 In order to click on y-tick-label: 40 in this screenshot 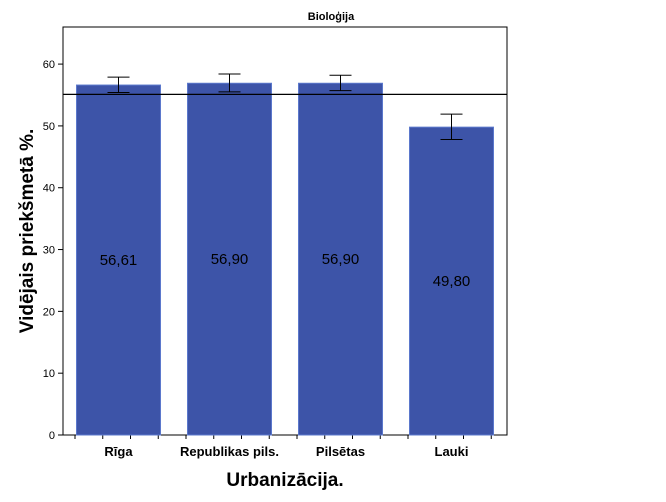, I will do `click(49, 189)`.